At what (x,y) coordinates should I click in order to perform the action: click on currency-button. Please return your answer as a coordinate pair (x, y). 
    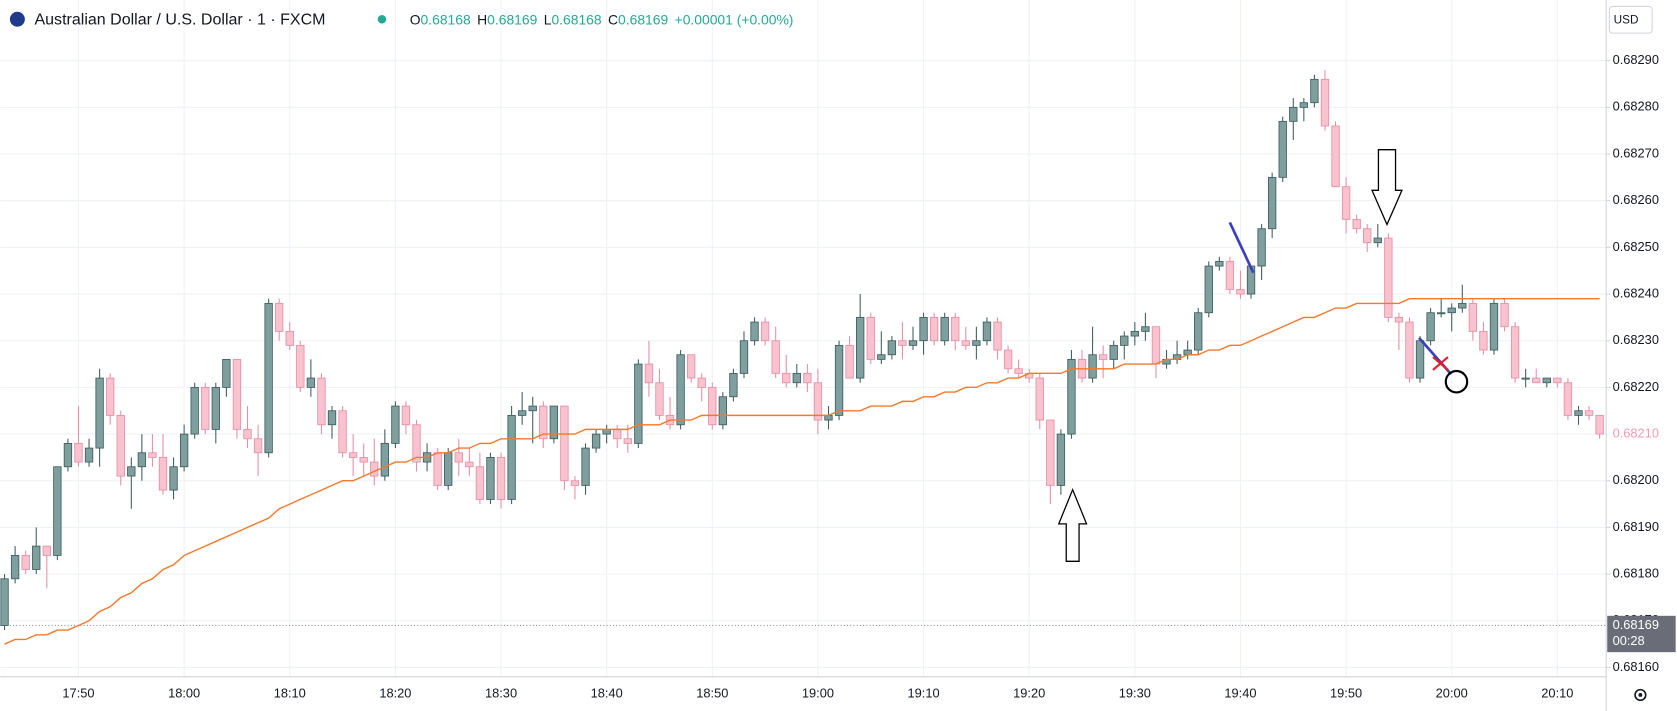
    Looking at the image, I should click on (1630, 19).